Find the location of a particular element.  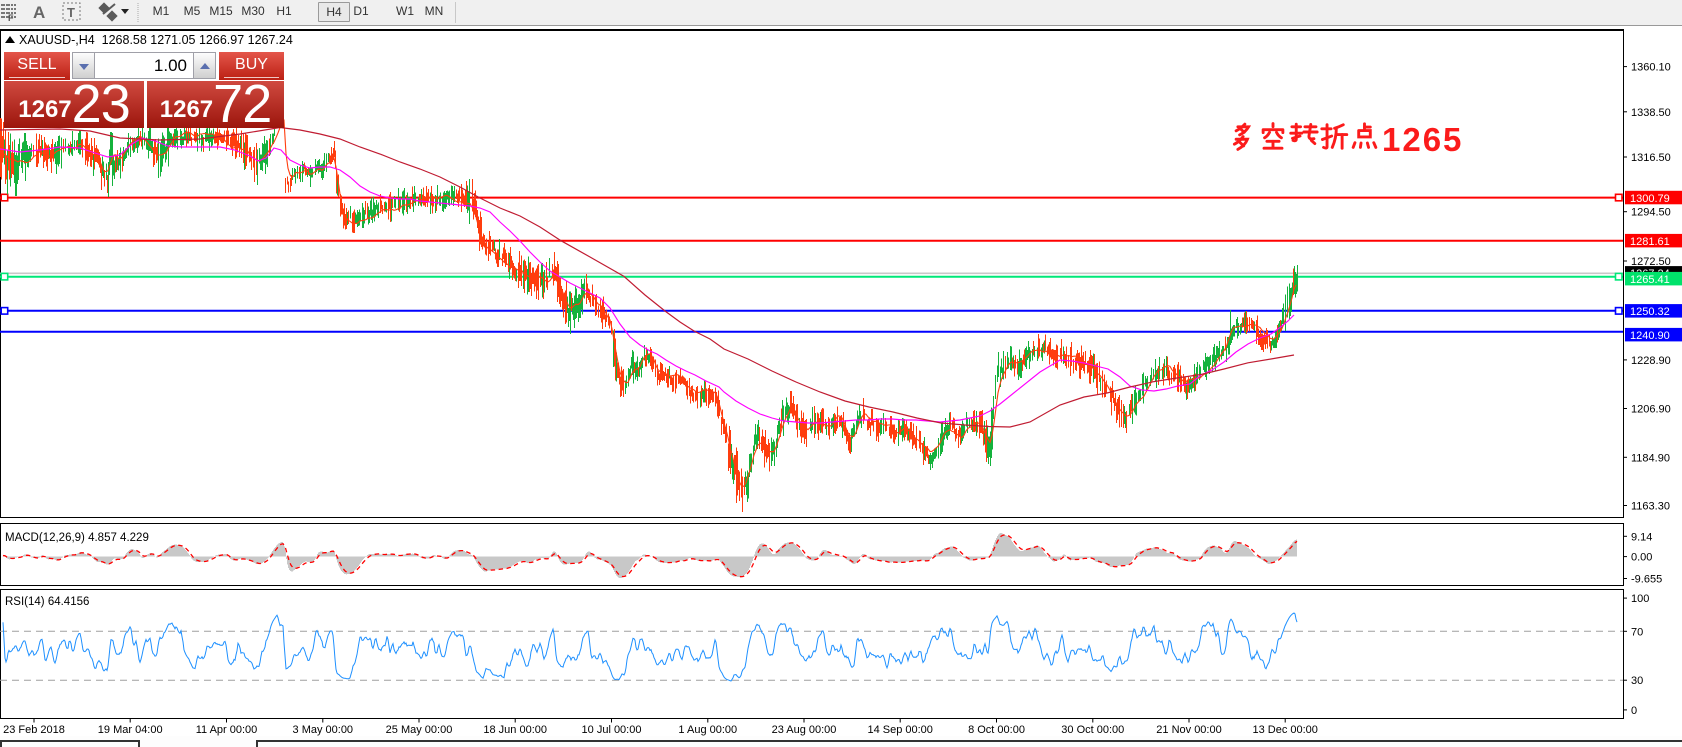

svg-text: -9.655 is located at coordinates (1646, 580).